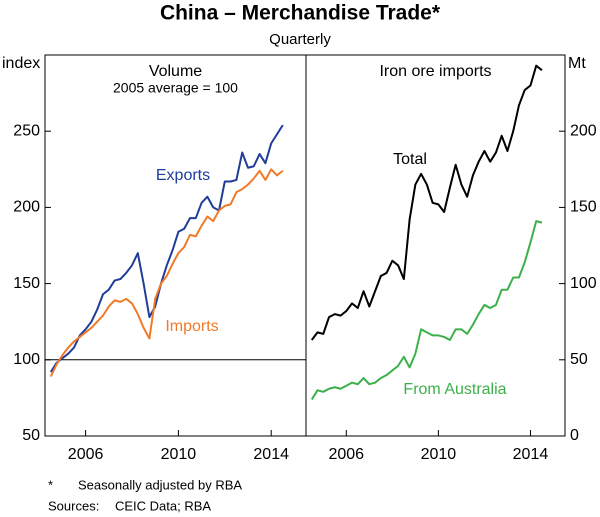 Image resolution: width=600 pixels, height=517 pixels. Describe the element at coordinates (50, 484) in the screenshot. I see `note-mark: *` at that location.